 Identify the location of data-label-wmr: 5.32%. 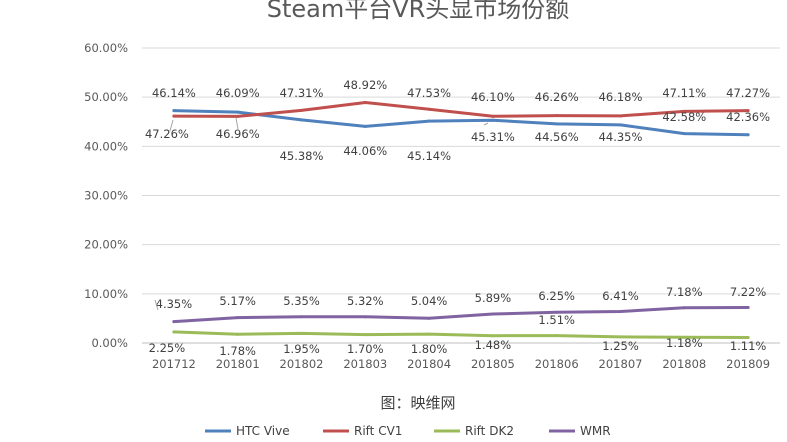
(365, 301).